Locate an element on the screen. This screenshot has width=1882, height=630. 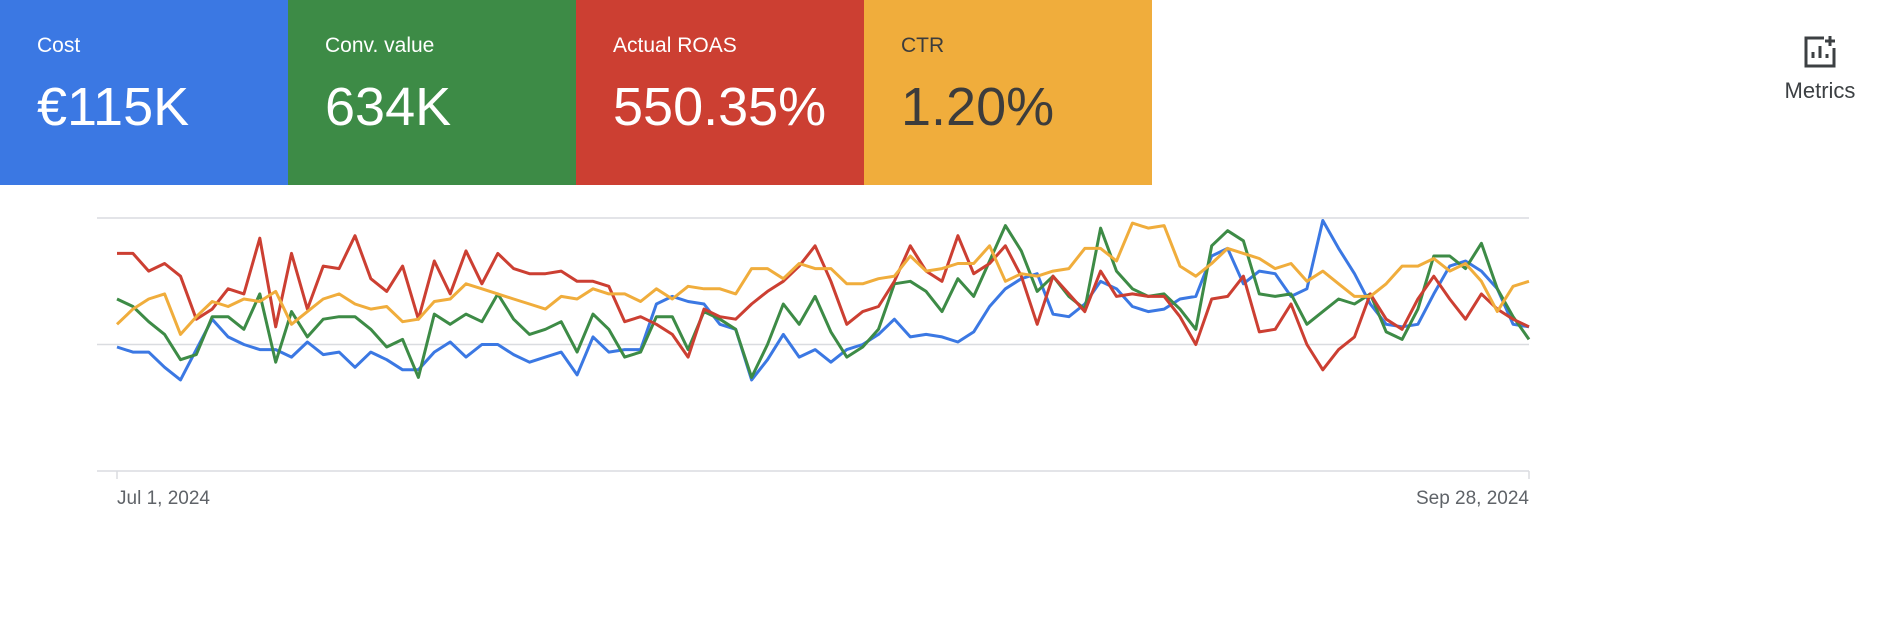
metric-card: Actual ROAS 550.35% is located at coordinates (720, 92).